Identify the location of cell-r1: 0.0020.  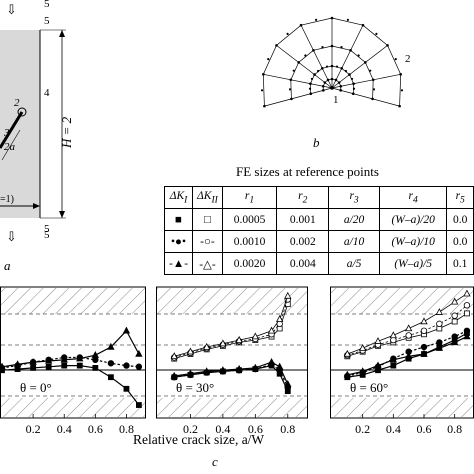
(249, 263).